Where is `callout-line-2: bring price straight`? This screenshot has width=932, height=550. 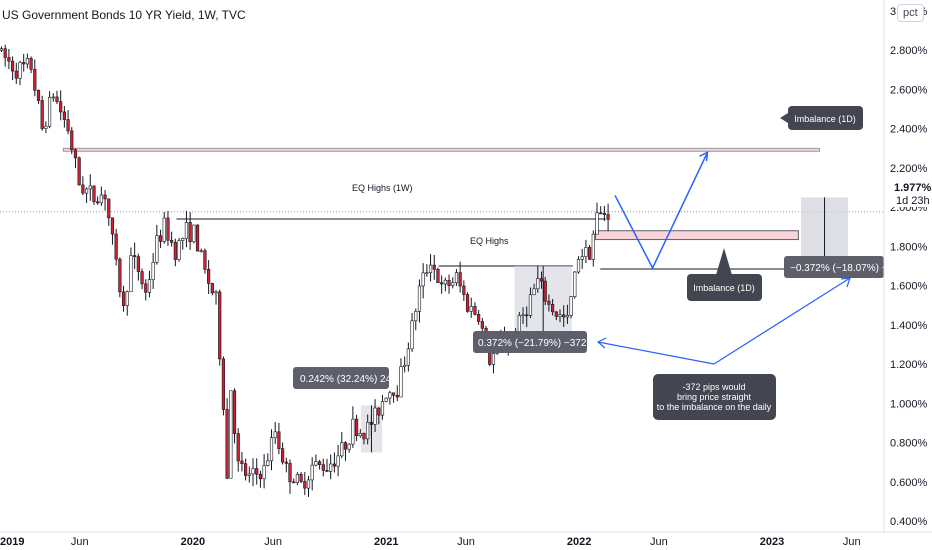 callout-line-2: bring price straight is located at coordinates (714, 397).